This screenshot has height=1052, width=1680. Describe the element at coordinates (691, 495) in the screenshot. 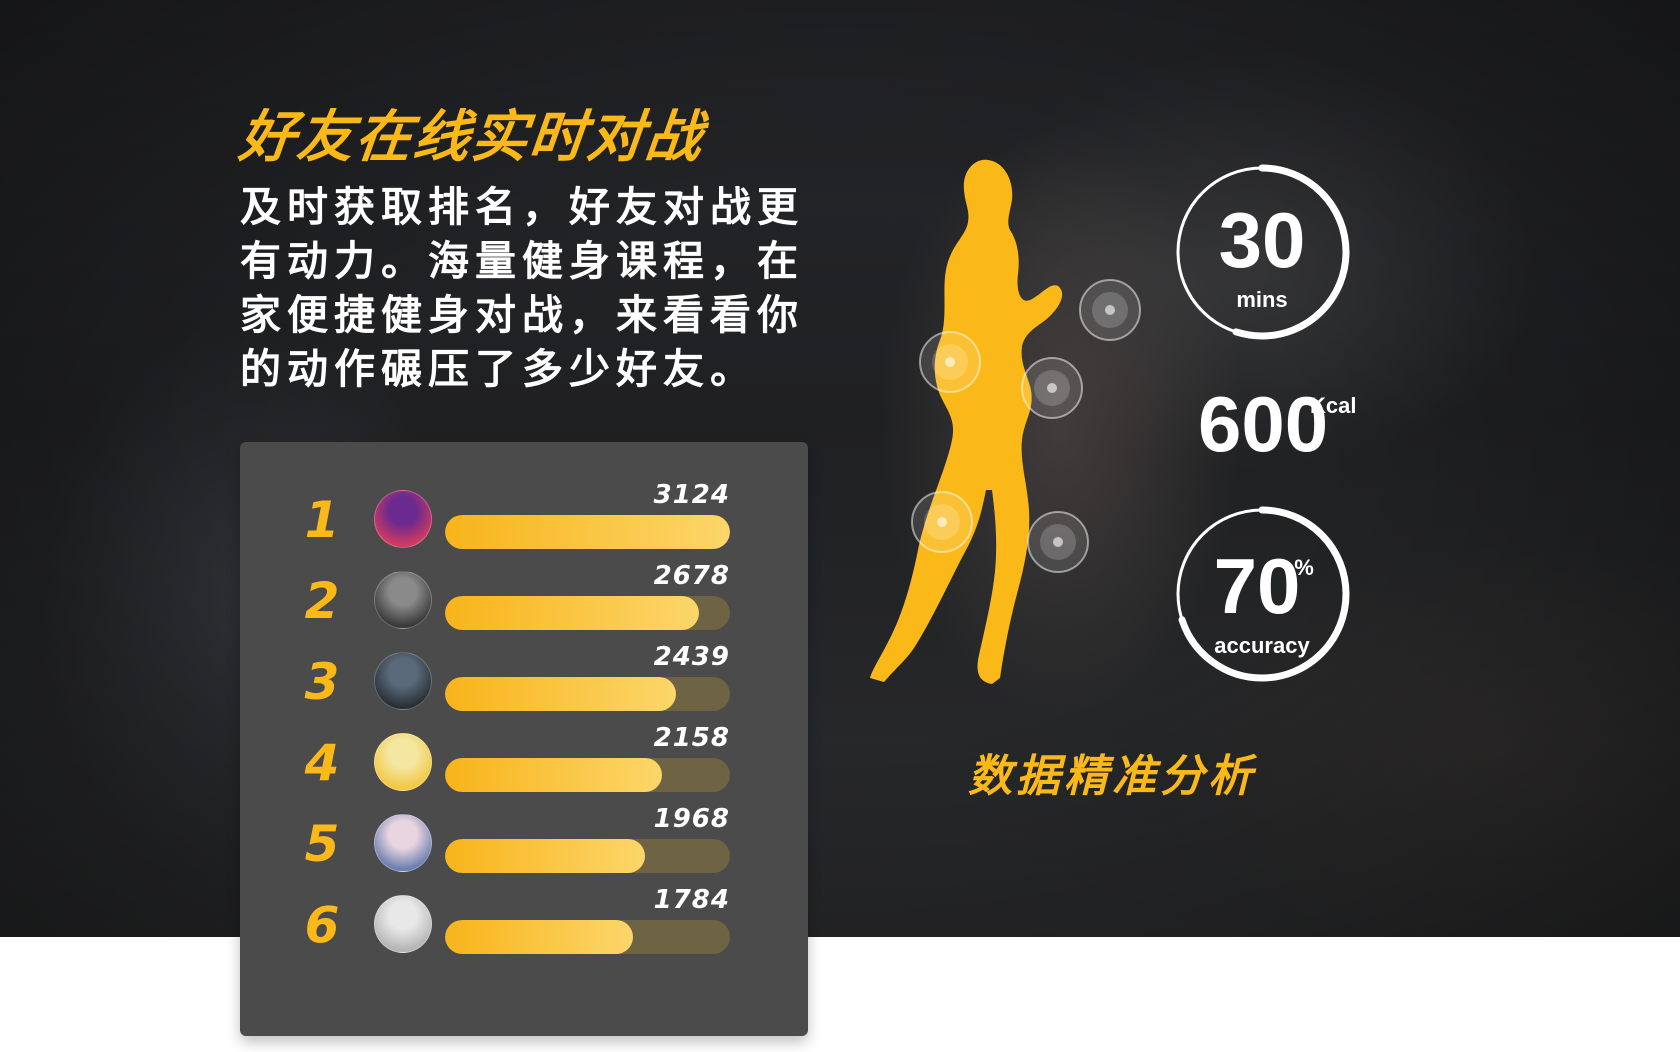

I see `score-value: 3124` at that location.